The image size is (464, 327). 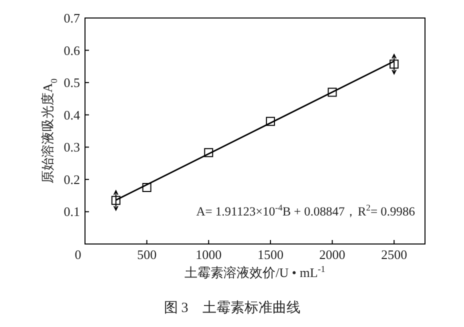 What do you see at coordinates (394, 254) in the screenshot?
I see `x-tick-label: 2500` at bounding box center [394, 254].